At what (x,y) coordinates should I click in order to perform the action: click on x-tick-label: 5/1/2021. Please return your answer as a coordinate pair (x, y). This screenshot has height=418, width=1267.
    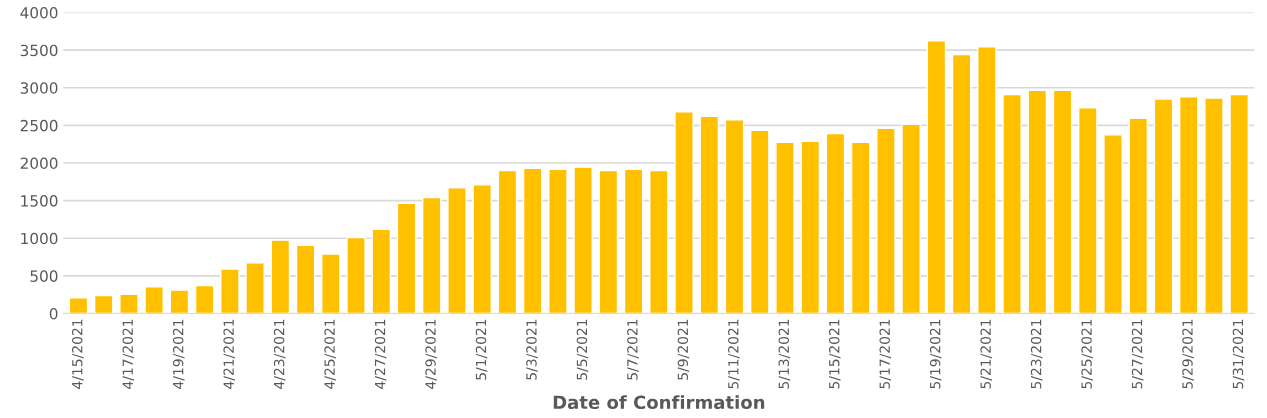
    Looking at the image, I should click on (481, 349).